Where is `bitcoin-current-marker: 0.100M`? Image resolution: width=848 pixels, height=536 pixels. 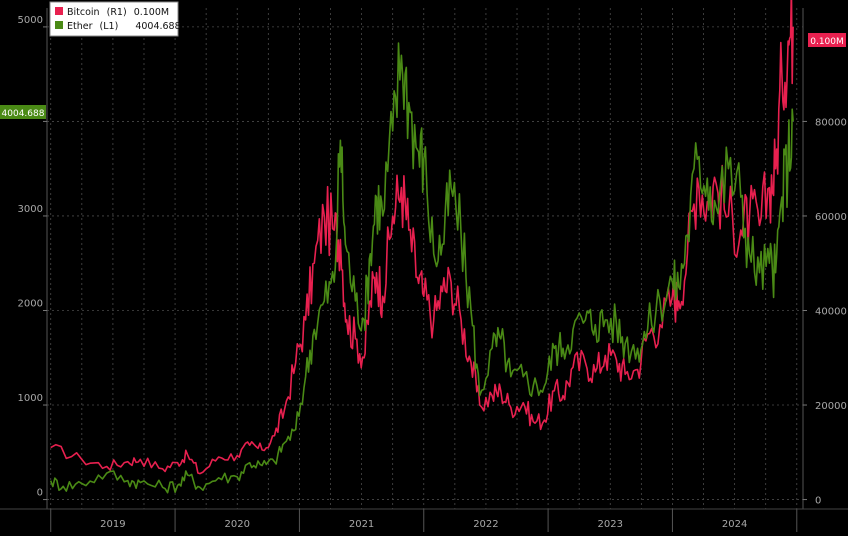 bitcoin-current-marker: 0.100M is located at coordinates (827, 40).